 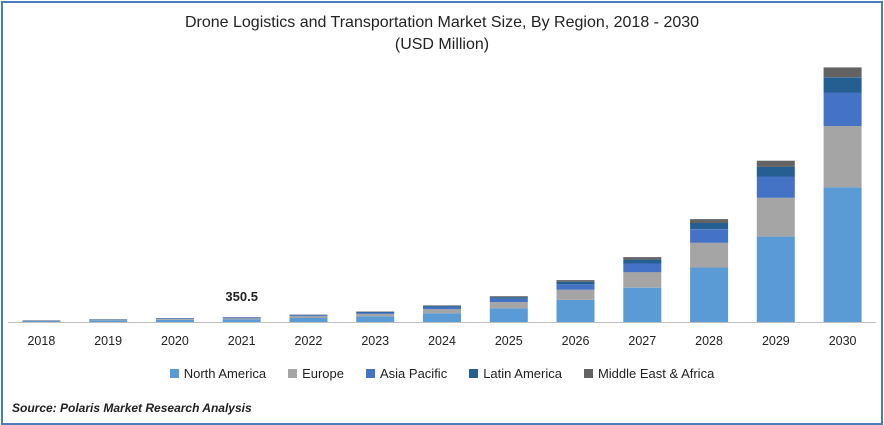 I want to click on x-tick-label-2018: 2018, so click(x=41, y=341).